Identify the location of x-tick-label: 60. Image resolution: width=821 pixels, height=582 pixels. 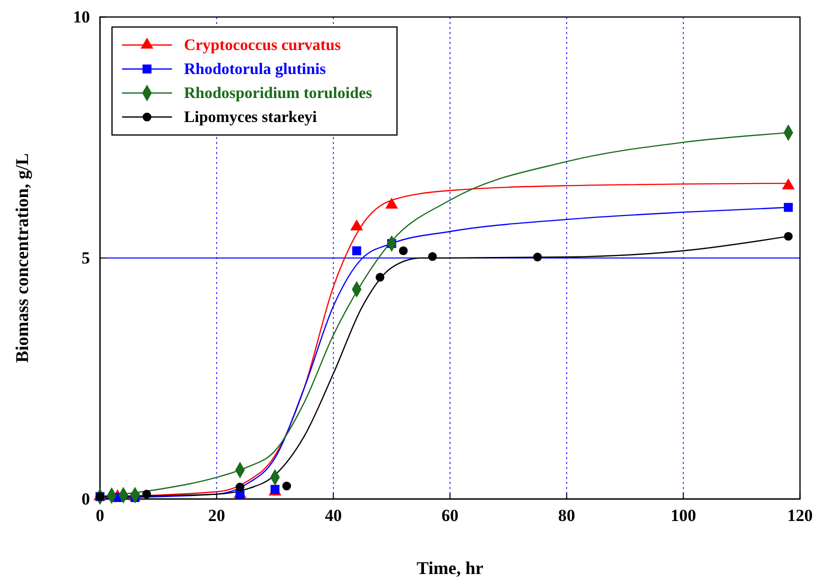
(450, 516).